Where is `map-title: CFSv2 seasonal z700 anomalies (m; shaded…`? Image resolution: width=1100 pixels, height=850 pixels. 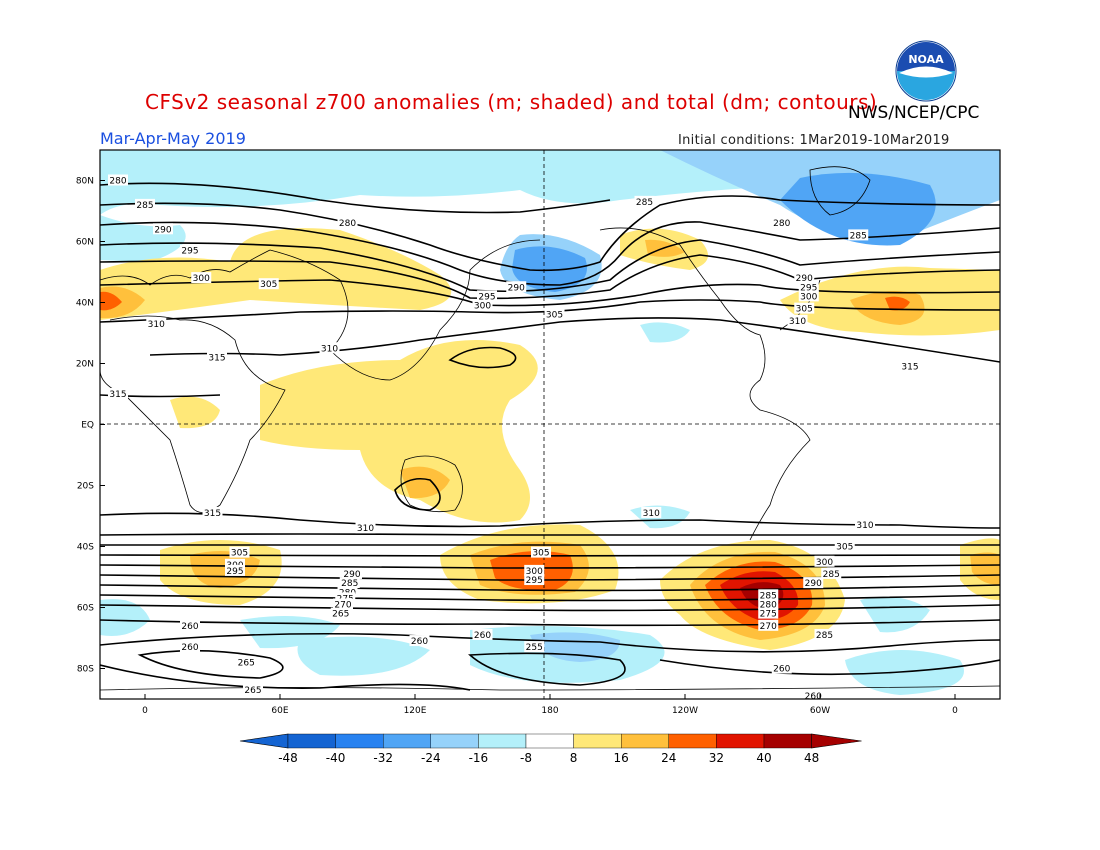
map-title: CFSv2 seasonal z700 anomalies (m; shaded… is located at coordinates (511, 102).